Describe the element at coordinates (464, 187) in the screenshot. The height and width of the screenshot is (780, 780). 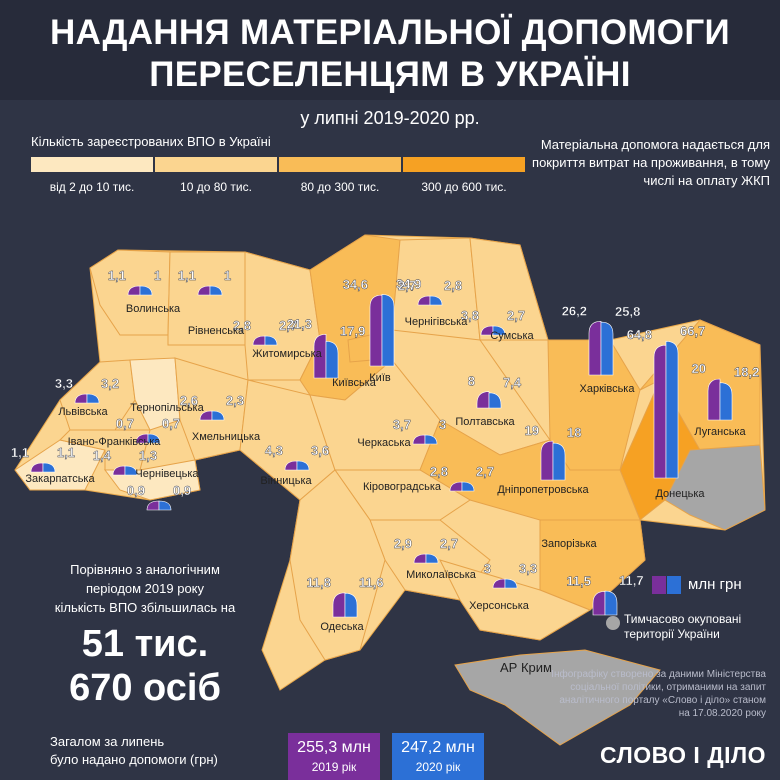
I see `legend-bin-label: 300 до 600 тис.` at that location.